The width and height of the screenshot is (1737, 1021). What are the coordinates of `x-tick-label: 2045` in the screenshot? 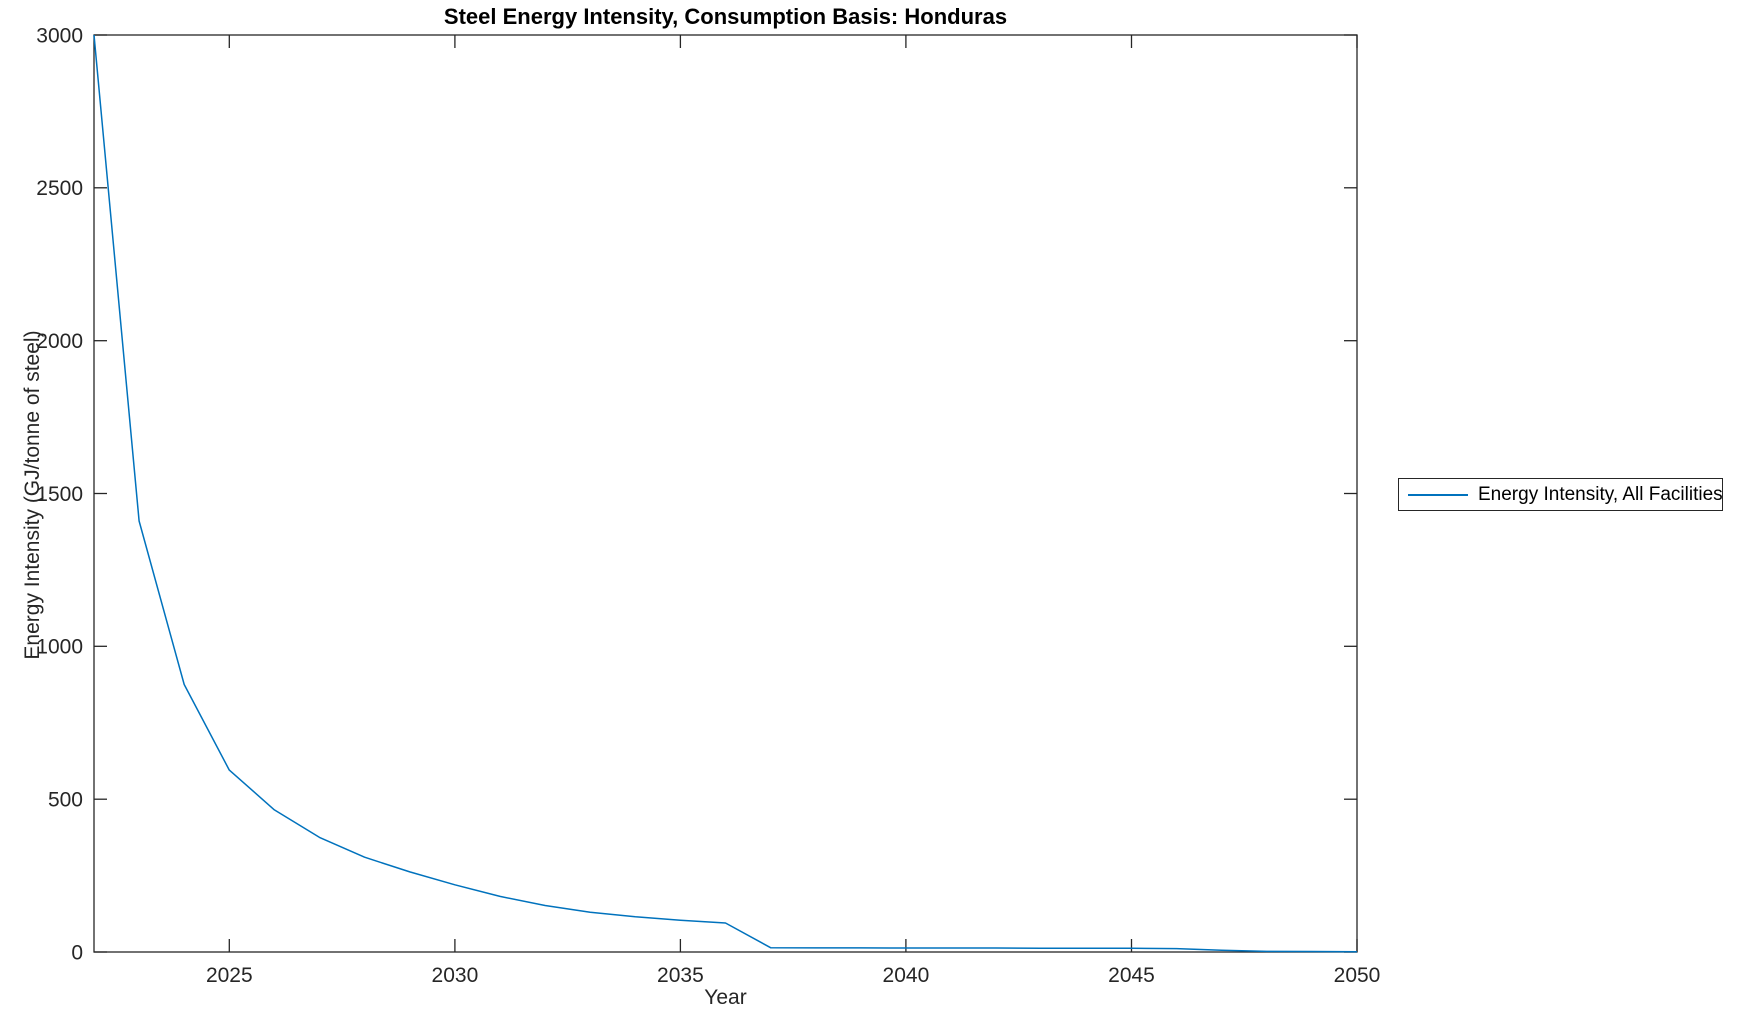 It's located at (1131, 975).